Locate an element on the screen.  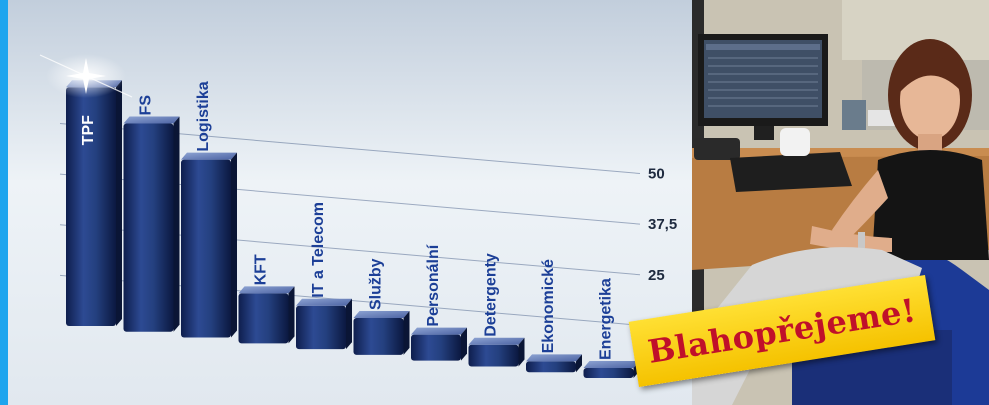
bar: TPF is located at coordinates (94, 203).